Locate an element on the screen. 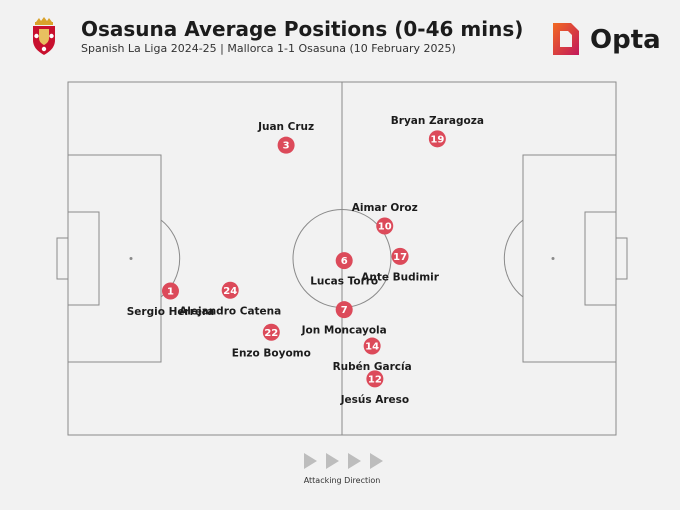  opta-brand-text: Opta is located at coordinates (625, 40).